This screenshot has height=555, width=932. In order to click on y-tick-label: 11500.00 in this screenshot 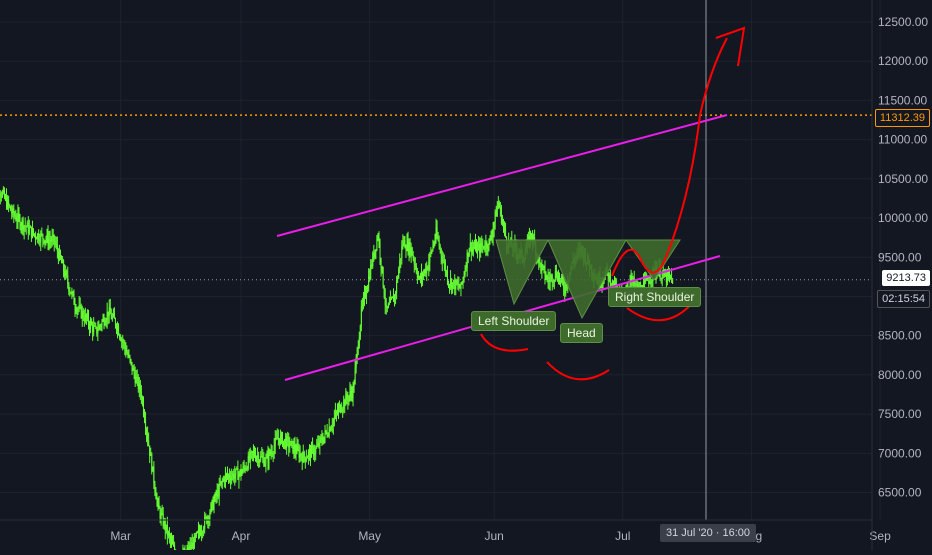, I will do `click(902, 100)`.